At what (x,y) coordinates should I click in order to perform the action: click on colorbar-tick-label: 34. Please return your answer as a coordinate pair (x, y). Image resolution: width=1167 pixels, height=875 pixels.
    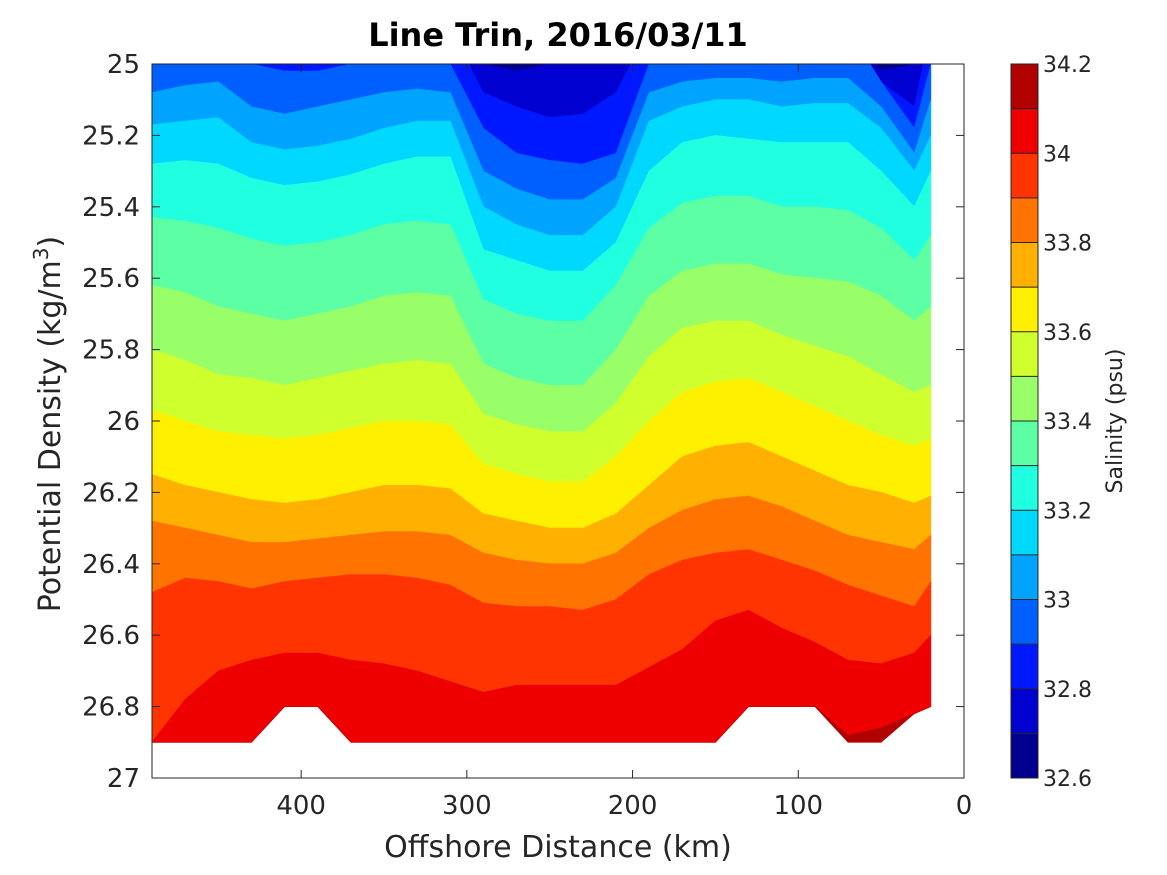
    Looking at the image, I should click on (1057, 154).